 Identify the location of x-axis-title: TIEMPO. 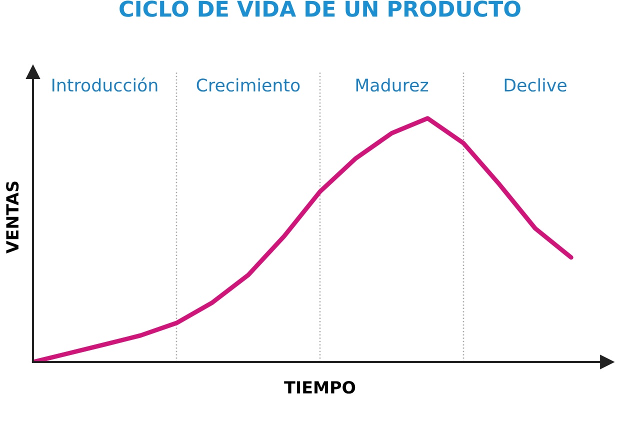
(320, 387).